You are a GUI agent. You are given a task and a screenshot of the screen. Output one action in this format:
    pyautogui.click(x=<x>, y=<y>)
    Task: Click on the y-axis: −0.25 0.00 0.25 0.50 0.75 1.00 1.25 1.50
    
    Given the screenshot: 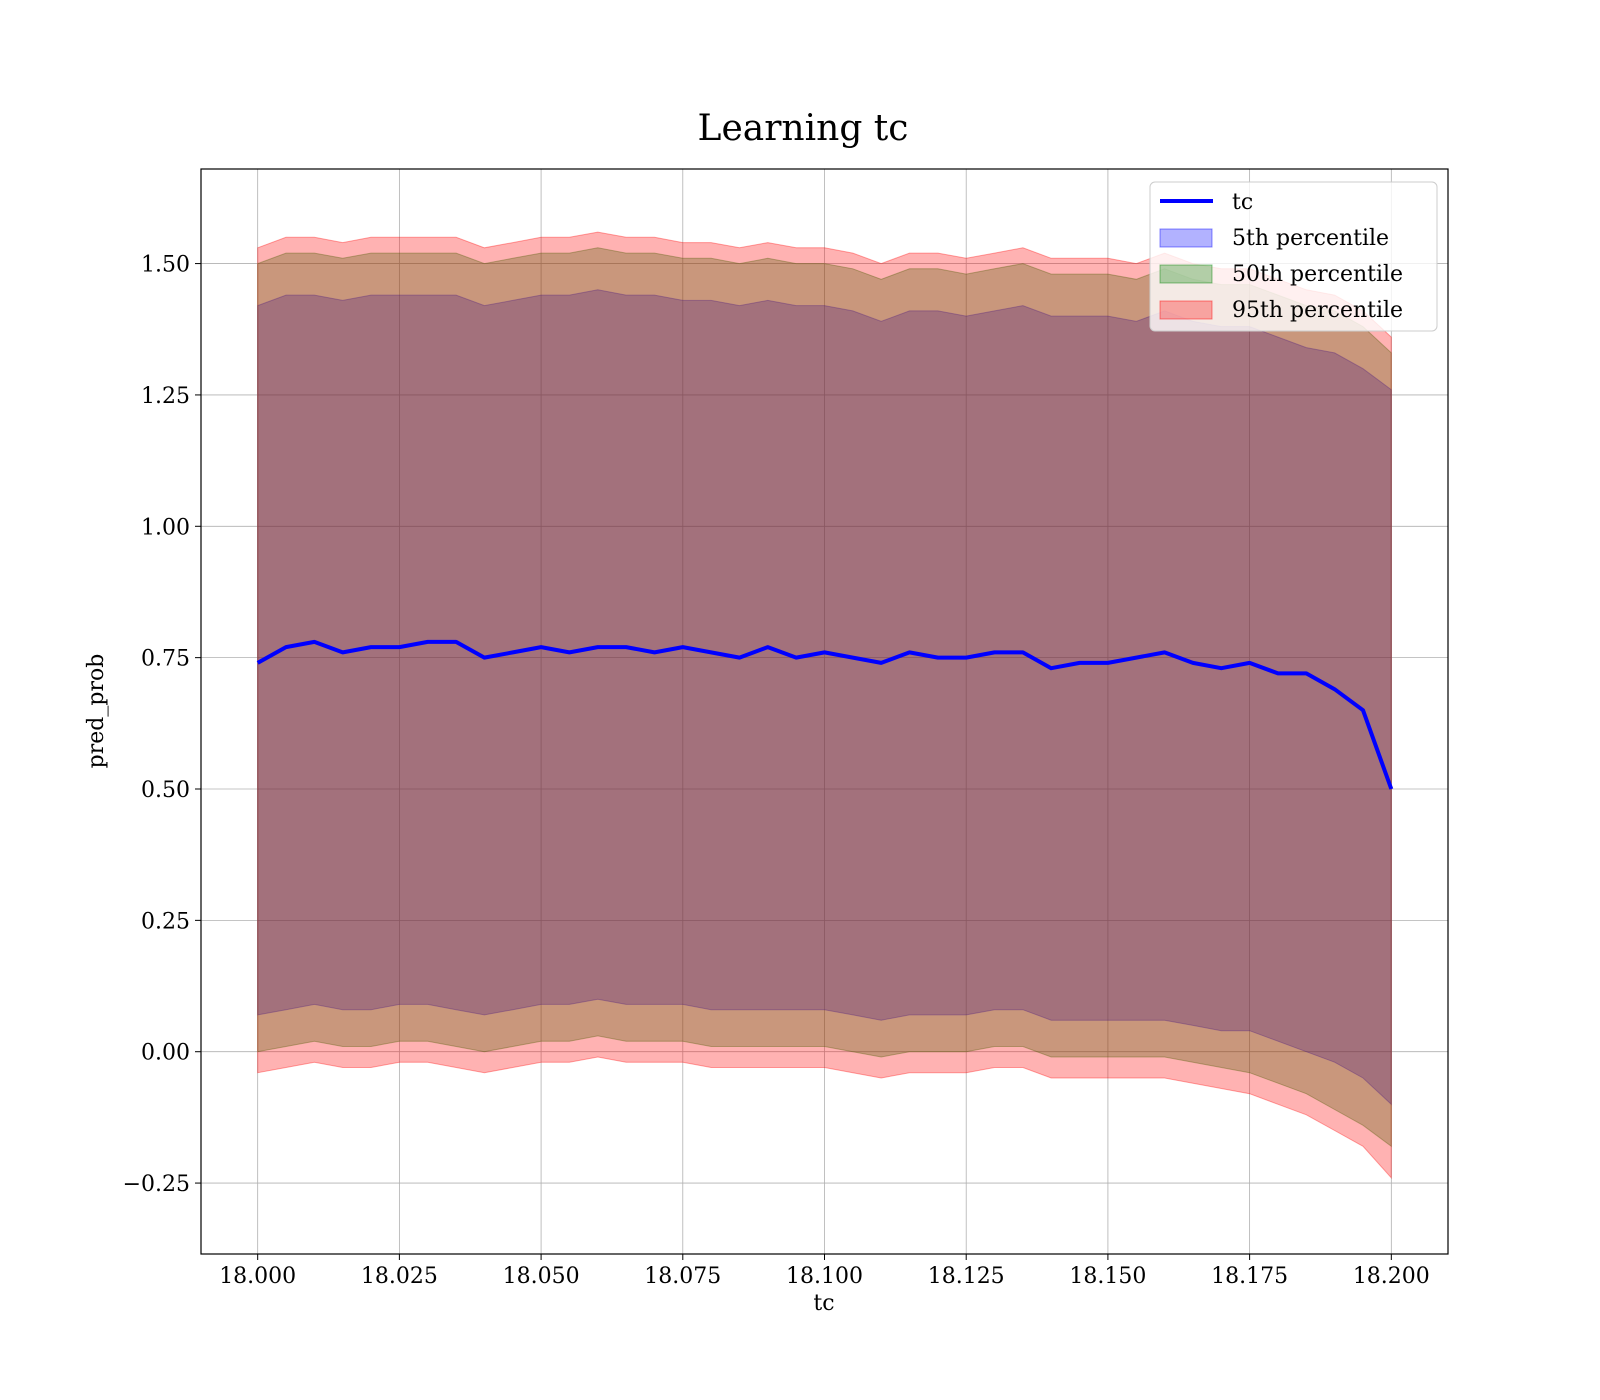 What is the action you would take?
    pyautogui.click(x=162, y=725)
    